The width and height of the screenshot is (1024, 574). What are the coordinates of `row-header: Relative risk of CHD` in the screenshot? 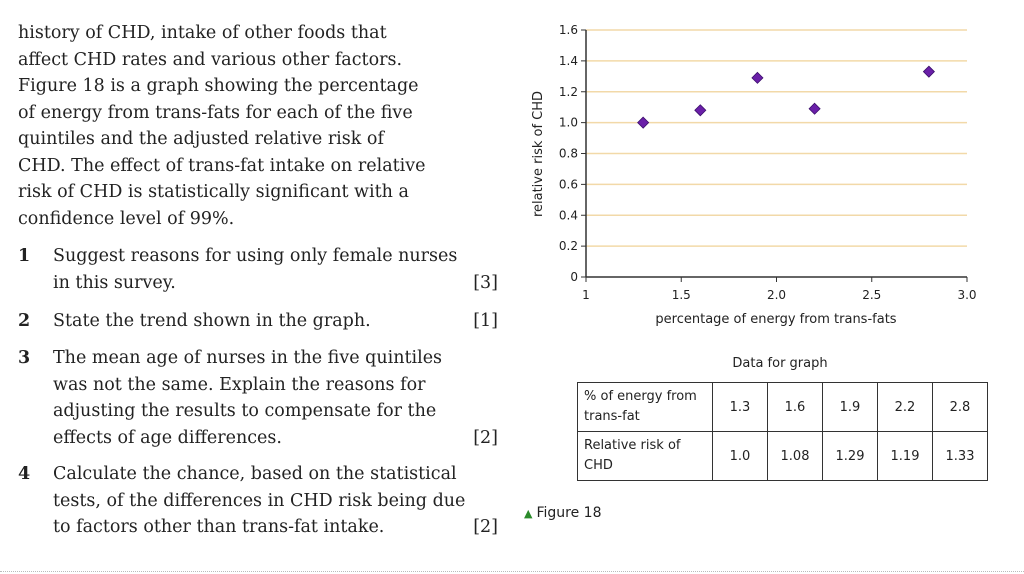 It's located at (645, 456).